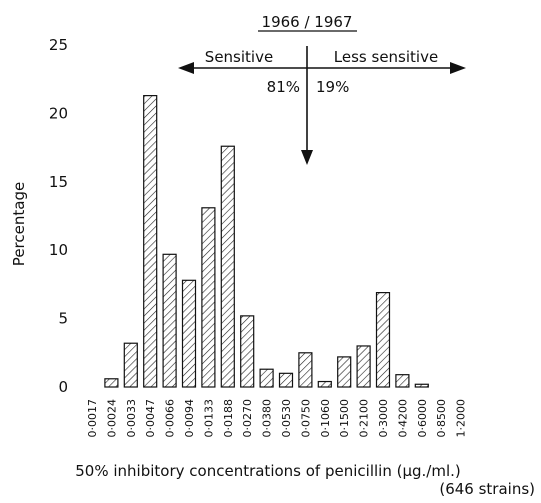 This screenshot has height=503, width=541. I want to click on x-tick-label: 0·6000, so click(422, 418).